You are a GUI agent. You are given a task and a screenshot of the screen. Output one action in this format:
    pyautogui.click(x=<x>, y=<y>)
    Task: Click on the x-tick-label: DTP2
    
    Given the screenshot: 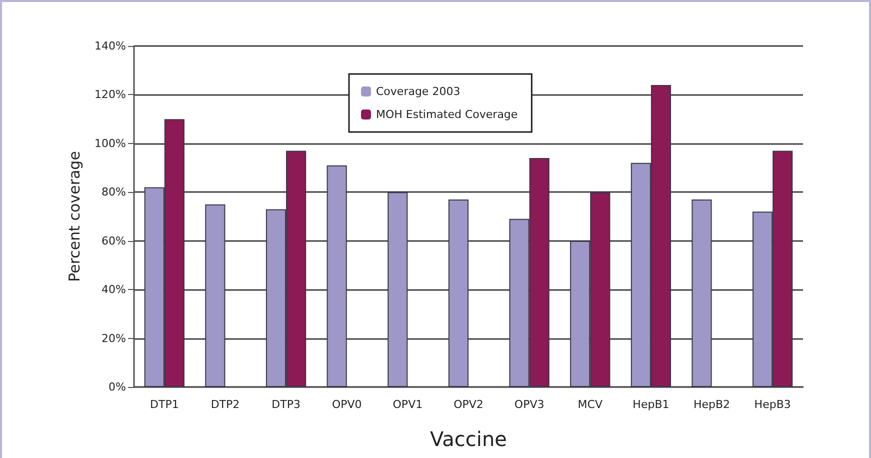 What is the action you would take?
    pyautogui.click(x=225, y=404)
    